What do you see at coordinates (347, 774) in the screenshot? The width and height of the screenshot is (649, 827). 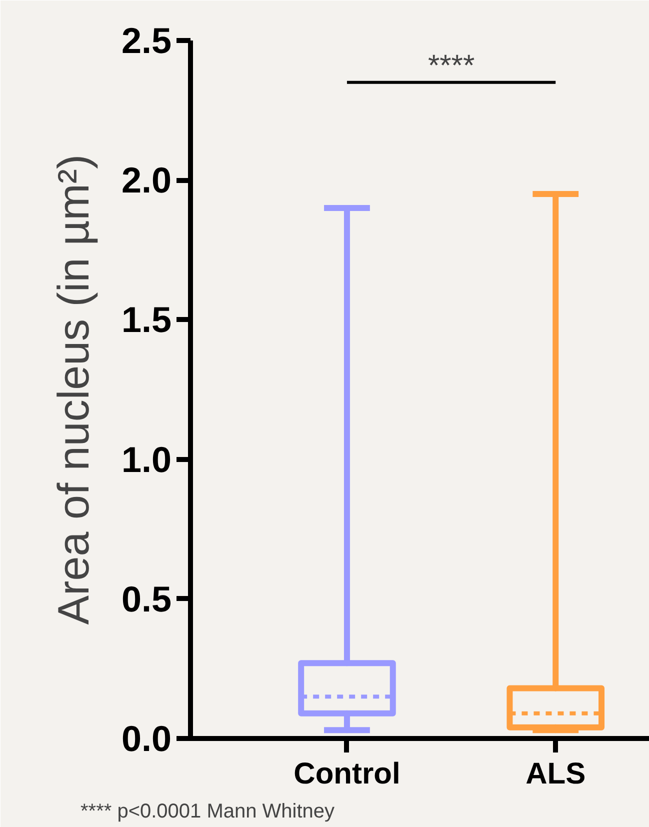 I see `x-tick-label: Control` at bounding box center [347, 774].